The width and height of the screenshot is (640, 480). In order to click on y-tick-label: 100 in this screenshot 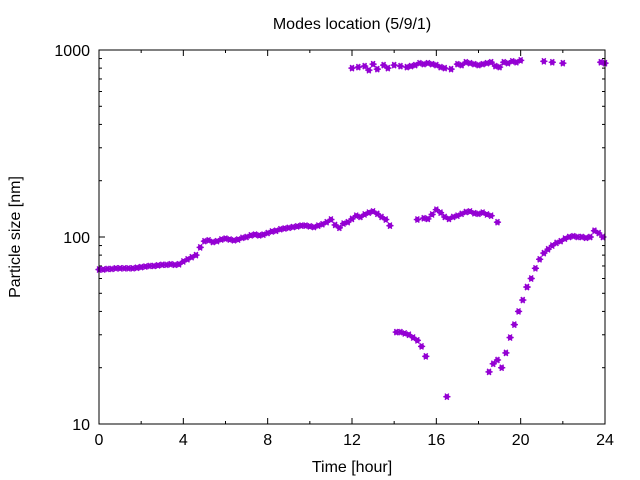, I will do `click(76, 238)`.